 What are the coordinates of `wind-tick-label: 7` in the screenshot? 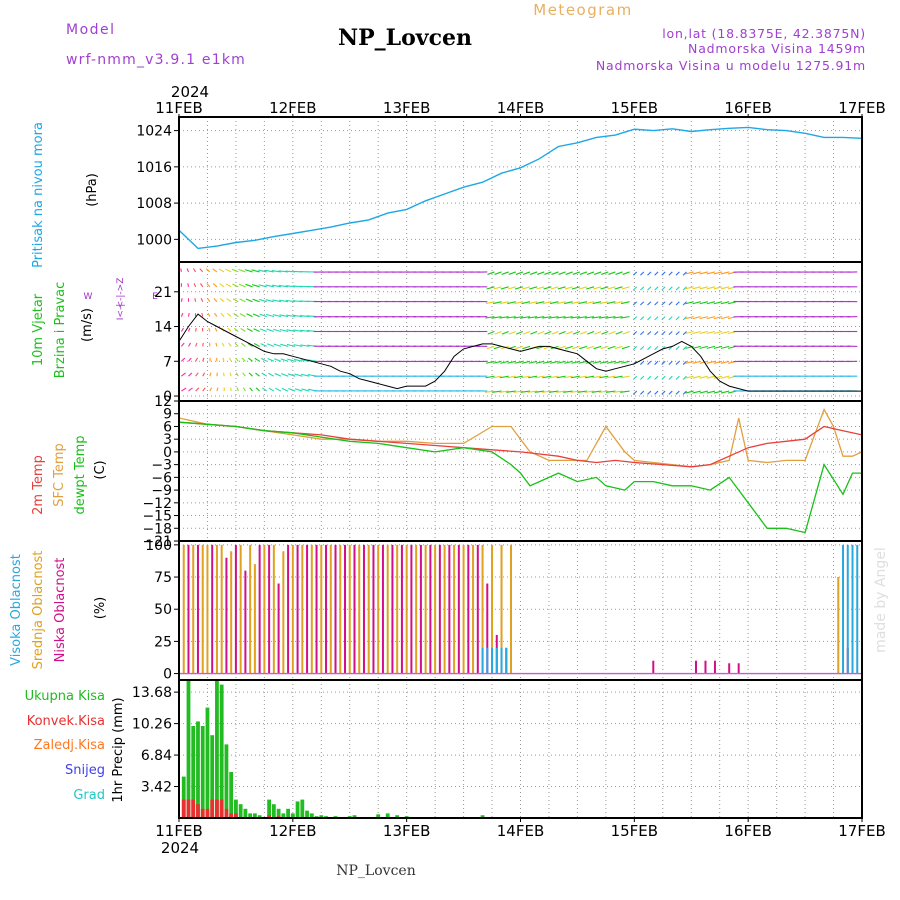 It's located at (167, 362).